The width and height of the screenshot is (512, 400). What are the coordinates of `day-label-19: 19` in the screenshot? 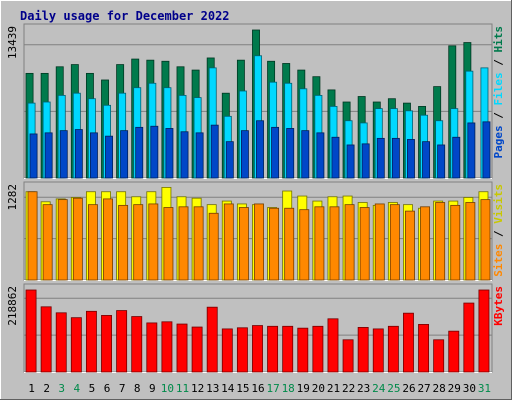 It's located at (303, 388).